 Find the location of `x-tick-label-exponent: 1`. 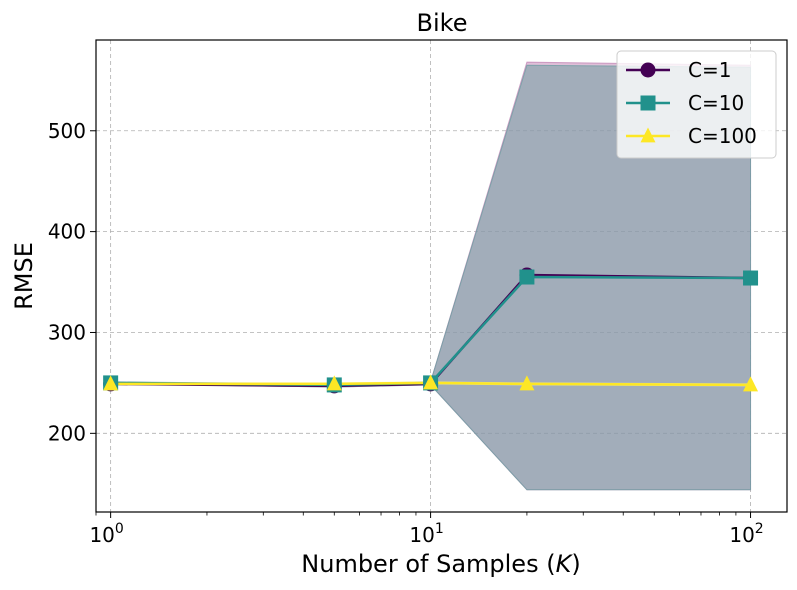

x-tick-label-exponent: 1 is located at coordinates (439, 529).